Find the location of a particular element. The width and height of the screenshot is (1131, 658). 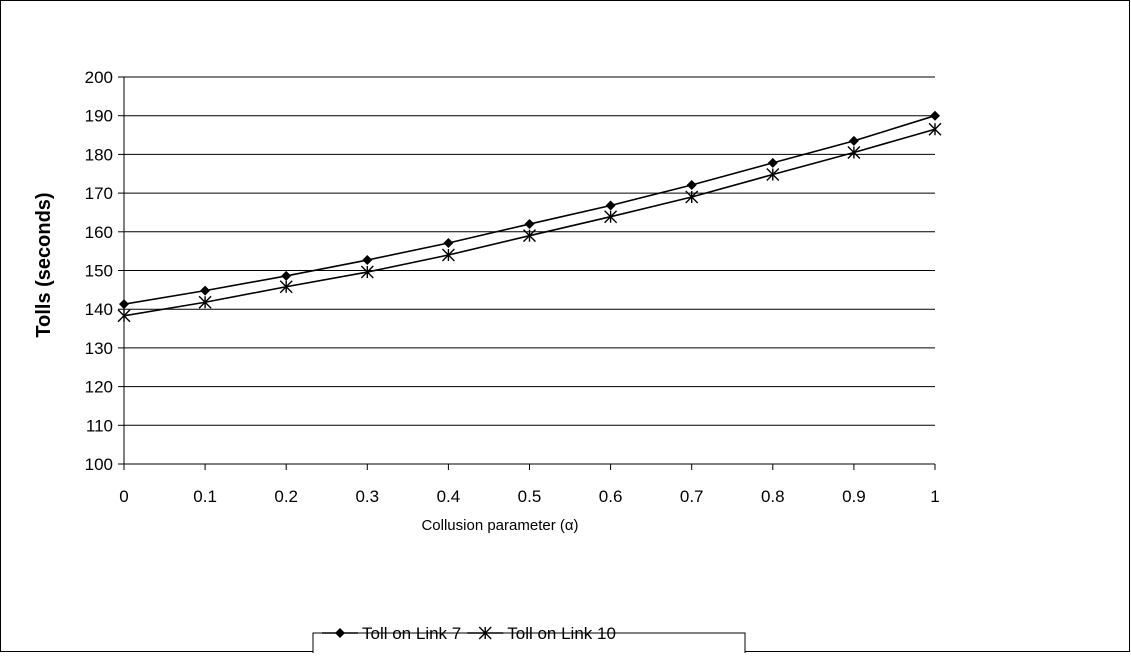

y-tick-label: 150 is located at coordinates (99, 271).